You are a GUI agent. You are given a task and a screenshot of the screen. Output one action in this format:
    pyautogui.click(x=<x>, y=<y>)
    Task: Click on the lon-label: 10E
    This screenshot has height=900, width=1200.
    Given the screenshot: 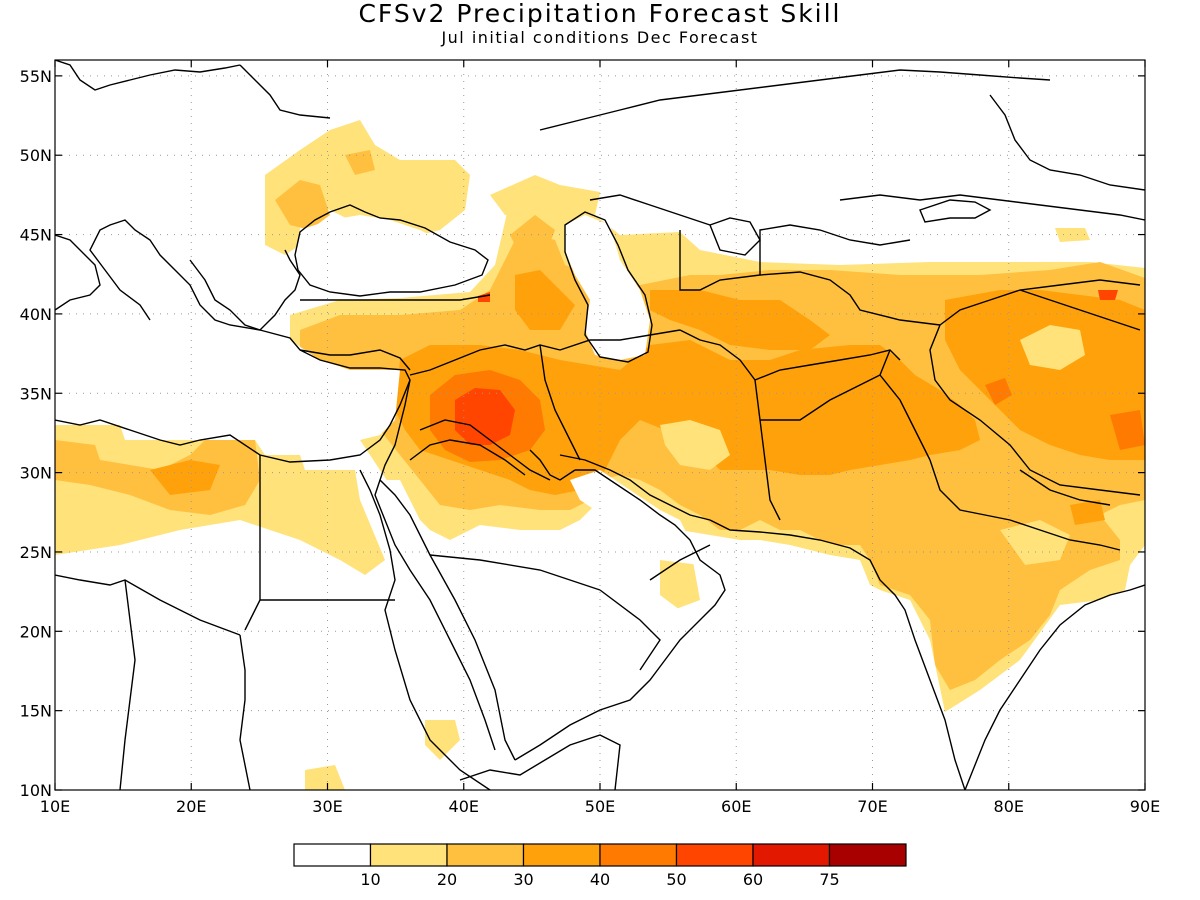 What is the action you would take?
    pyautogui.click(x=55, y=806)
    